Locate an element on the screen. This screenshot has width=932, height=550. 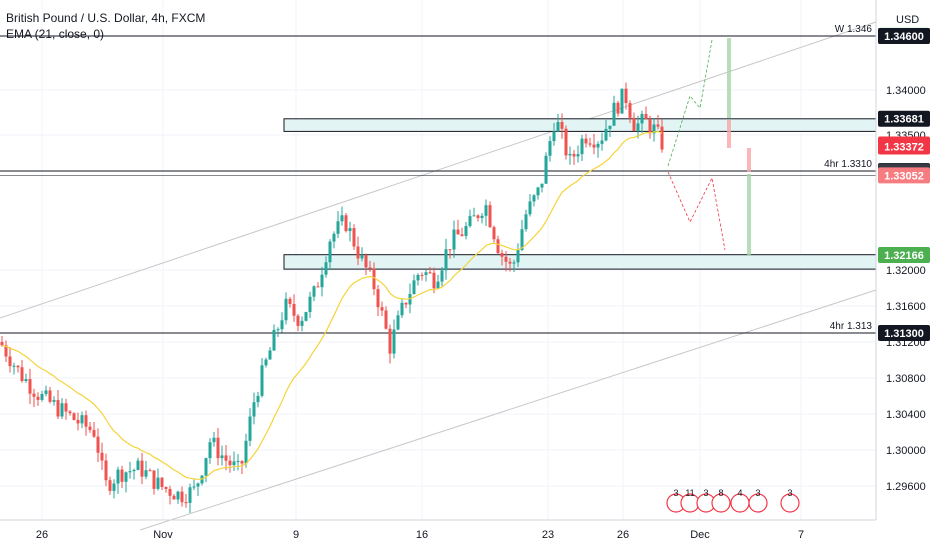
time-tick-label: Dec is located at coordinates (700, 535).